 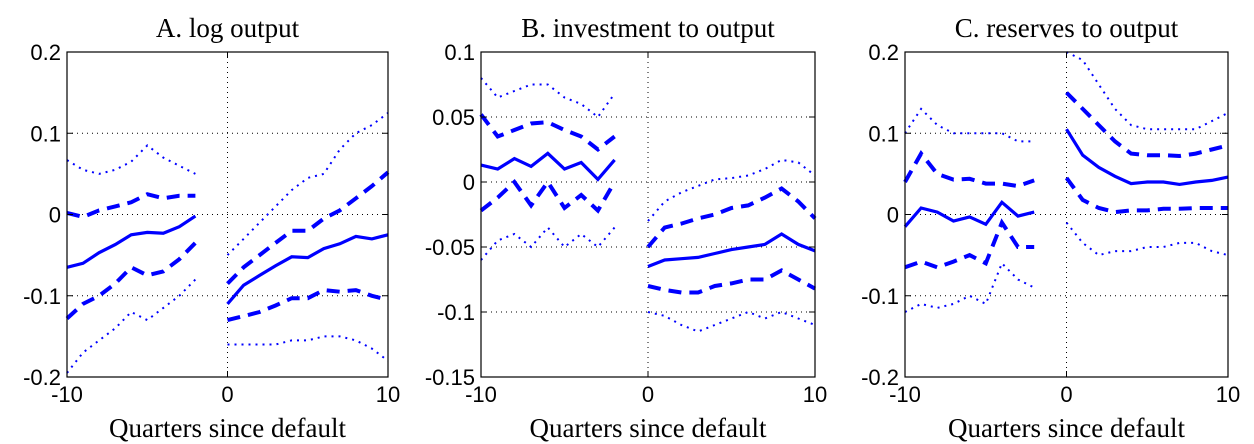 I want to click on y-tick-label: 0.05, so click(x=453, y=117).